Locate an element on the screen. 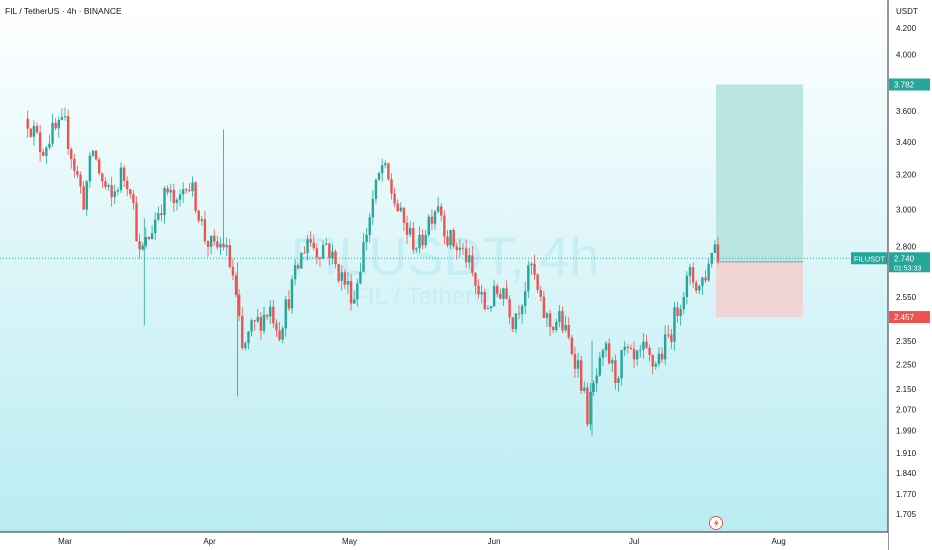  long-position-tool is located at coordinates (759, 201).